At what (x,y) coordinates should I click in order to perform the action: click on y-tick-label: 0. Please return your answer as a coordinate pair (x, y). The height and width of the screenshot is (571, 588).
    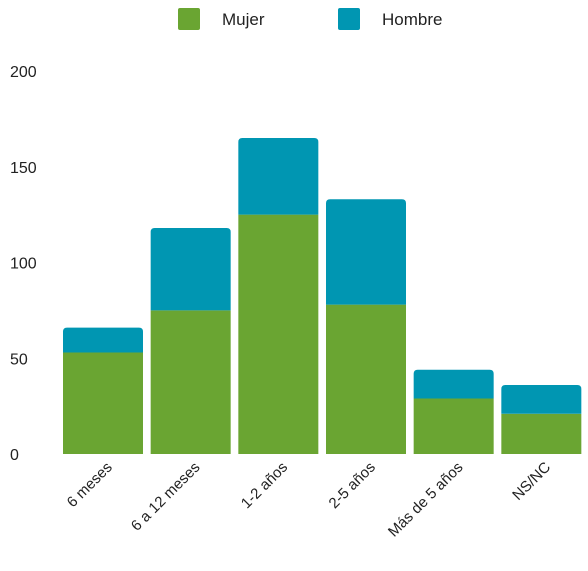
    Looking at the image, I should click on (14, 455).